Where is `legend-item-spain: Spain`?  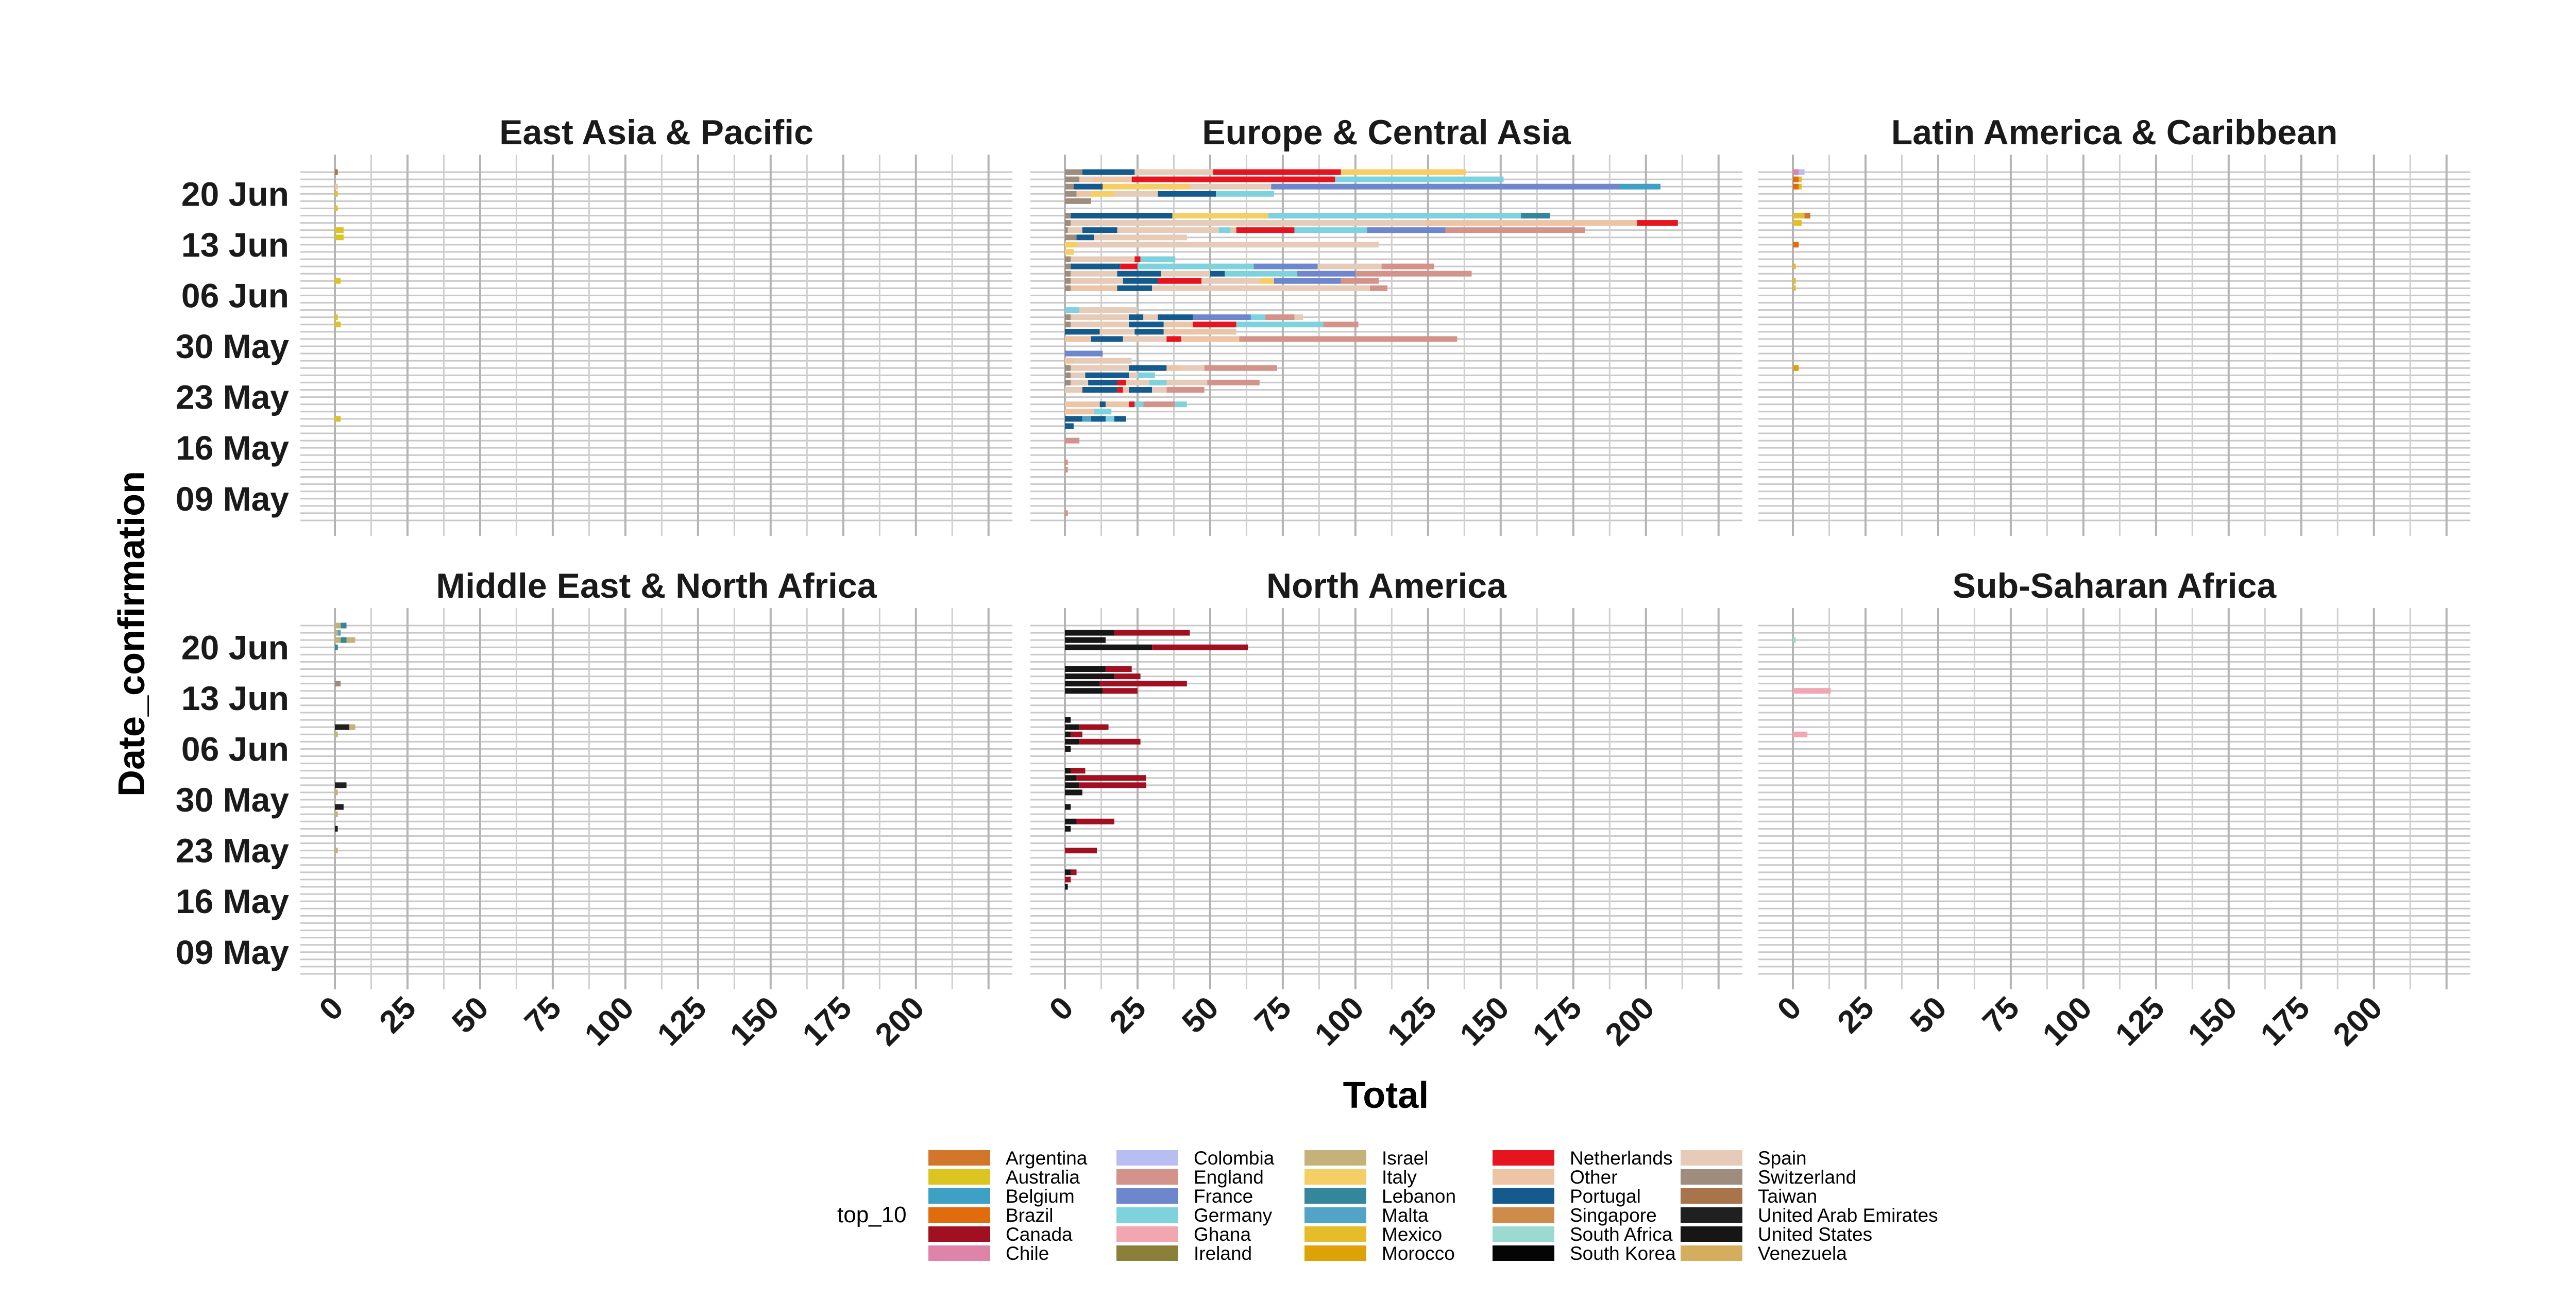 legend-item-spain: Spain is located at coordinates (1744, 1158).